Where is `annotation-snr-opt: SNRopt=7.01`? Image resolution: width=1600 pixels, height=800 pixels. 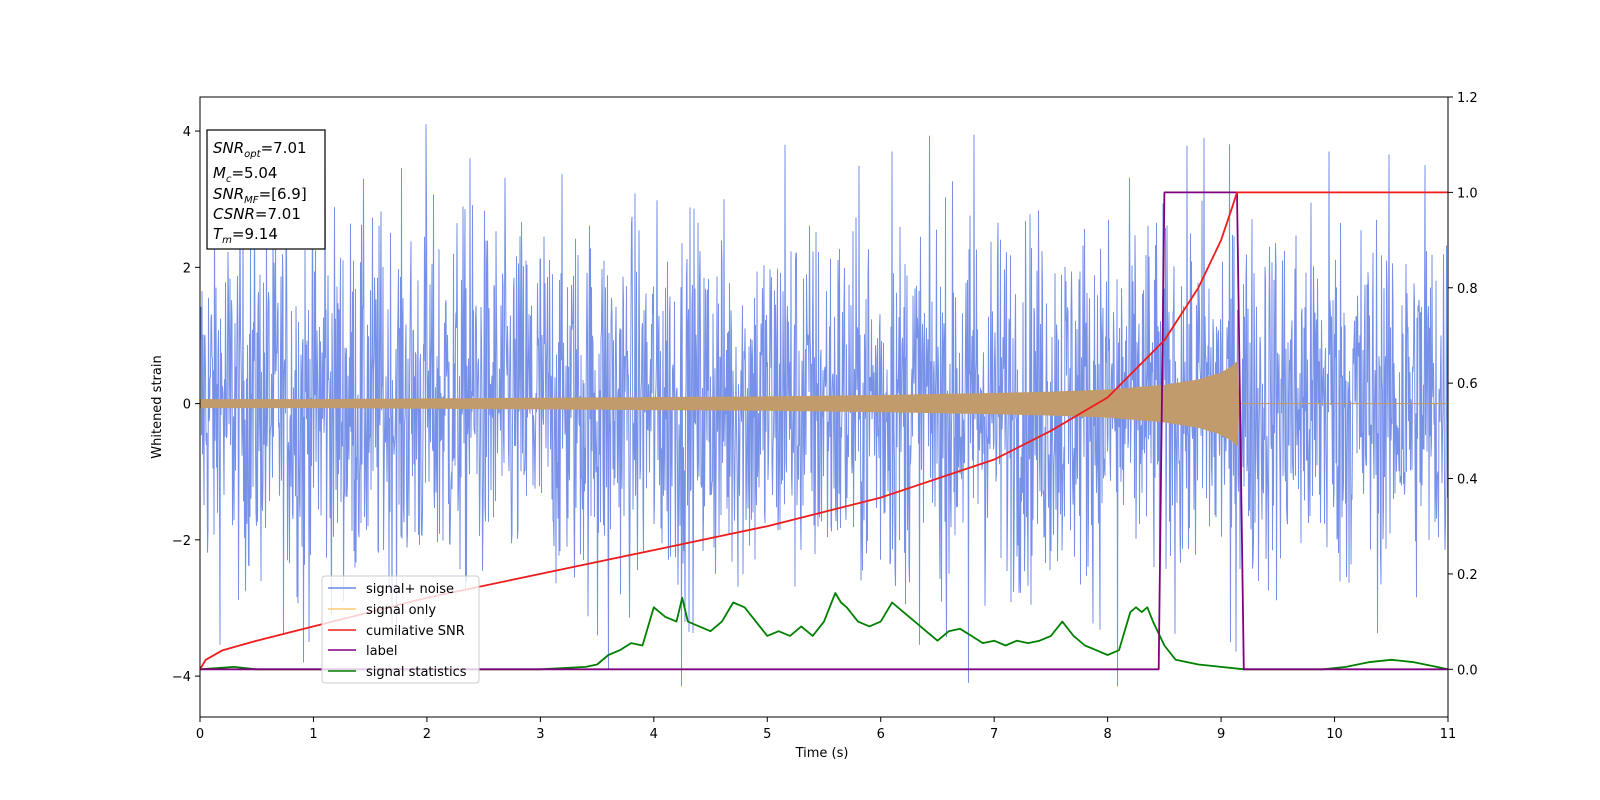
annotation-snr-opt: SNRopt=7.01 is located at coordinates (260, 149).